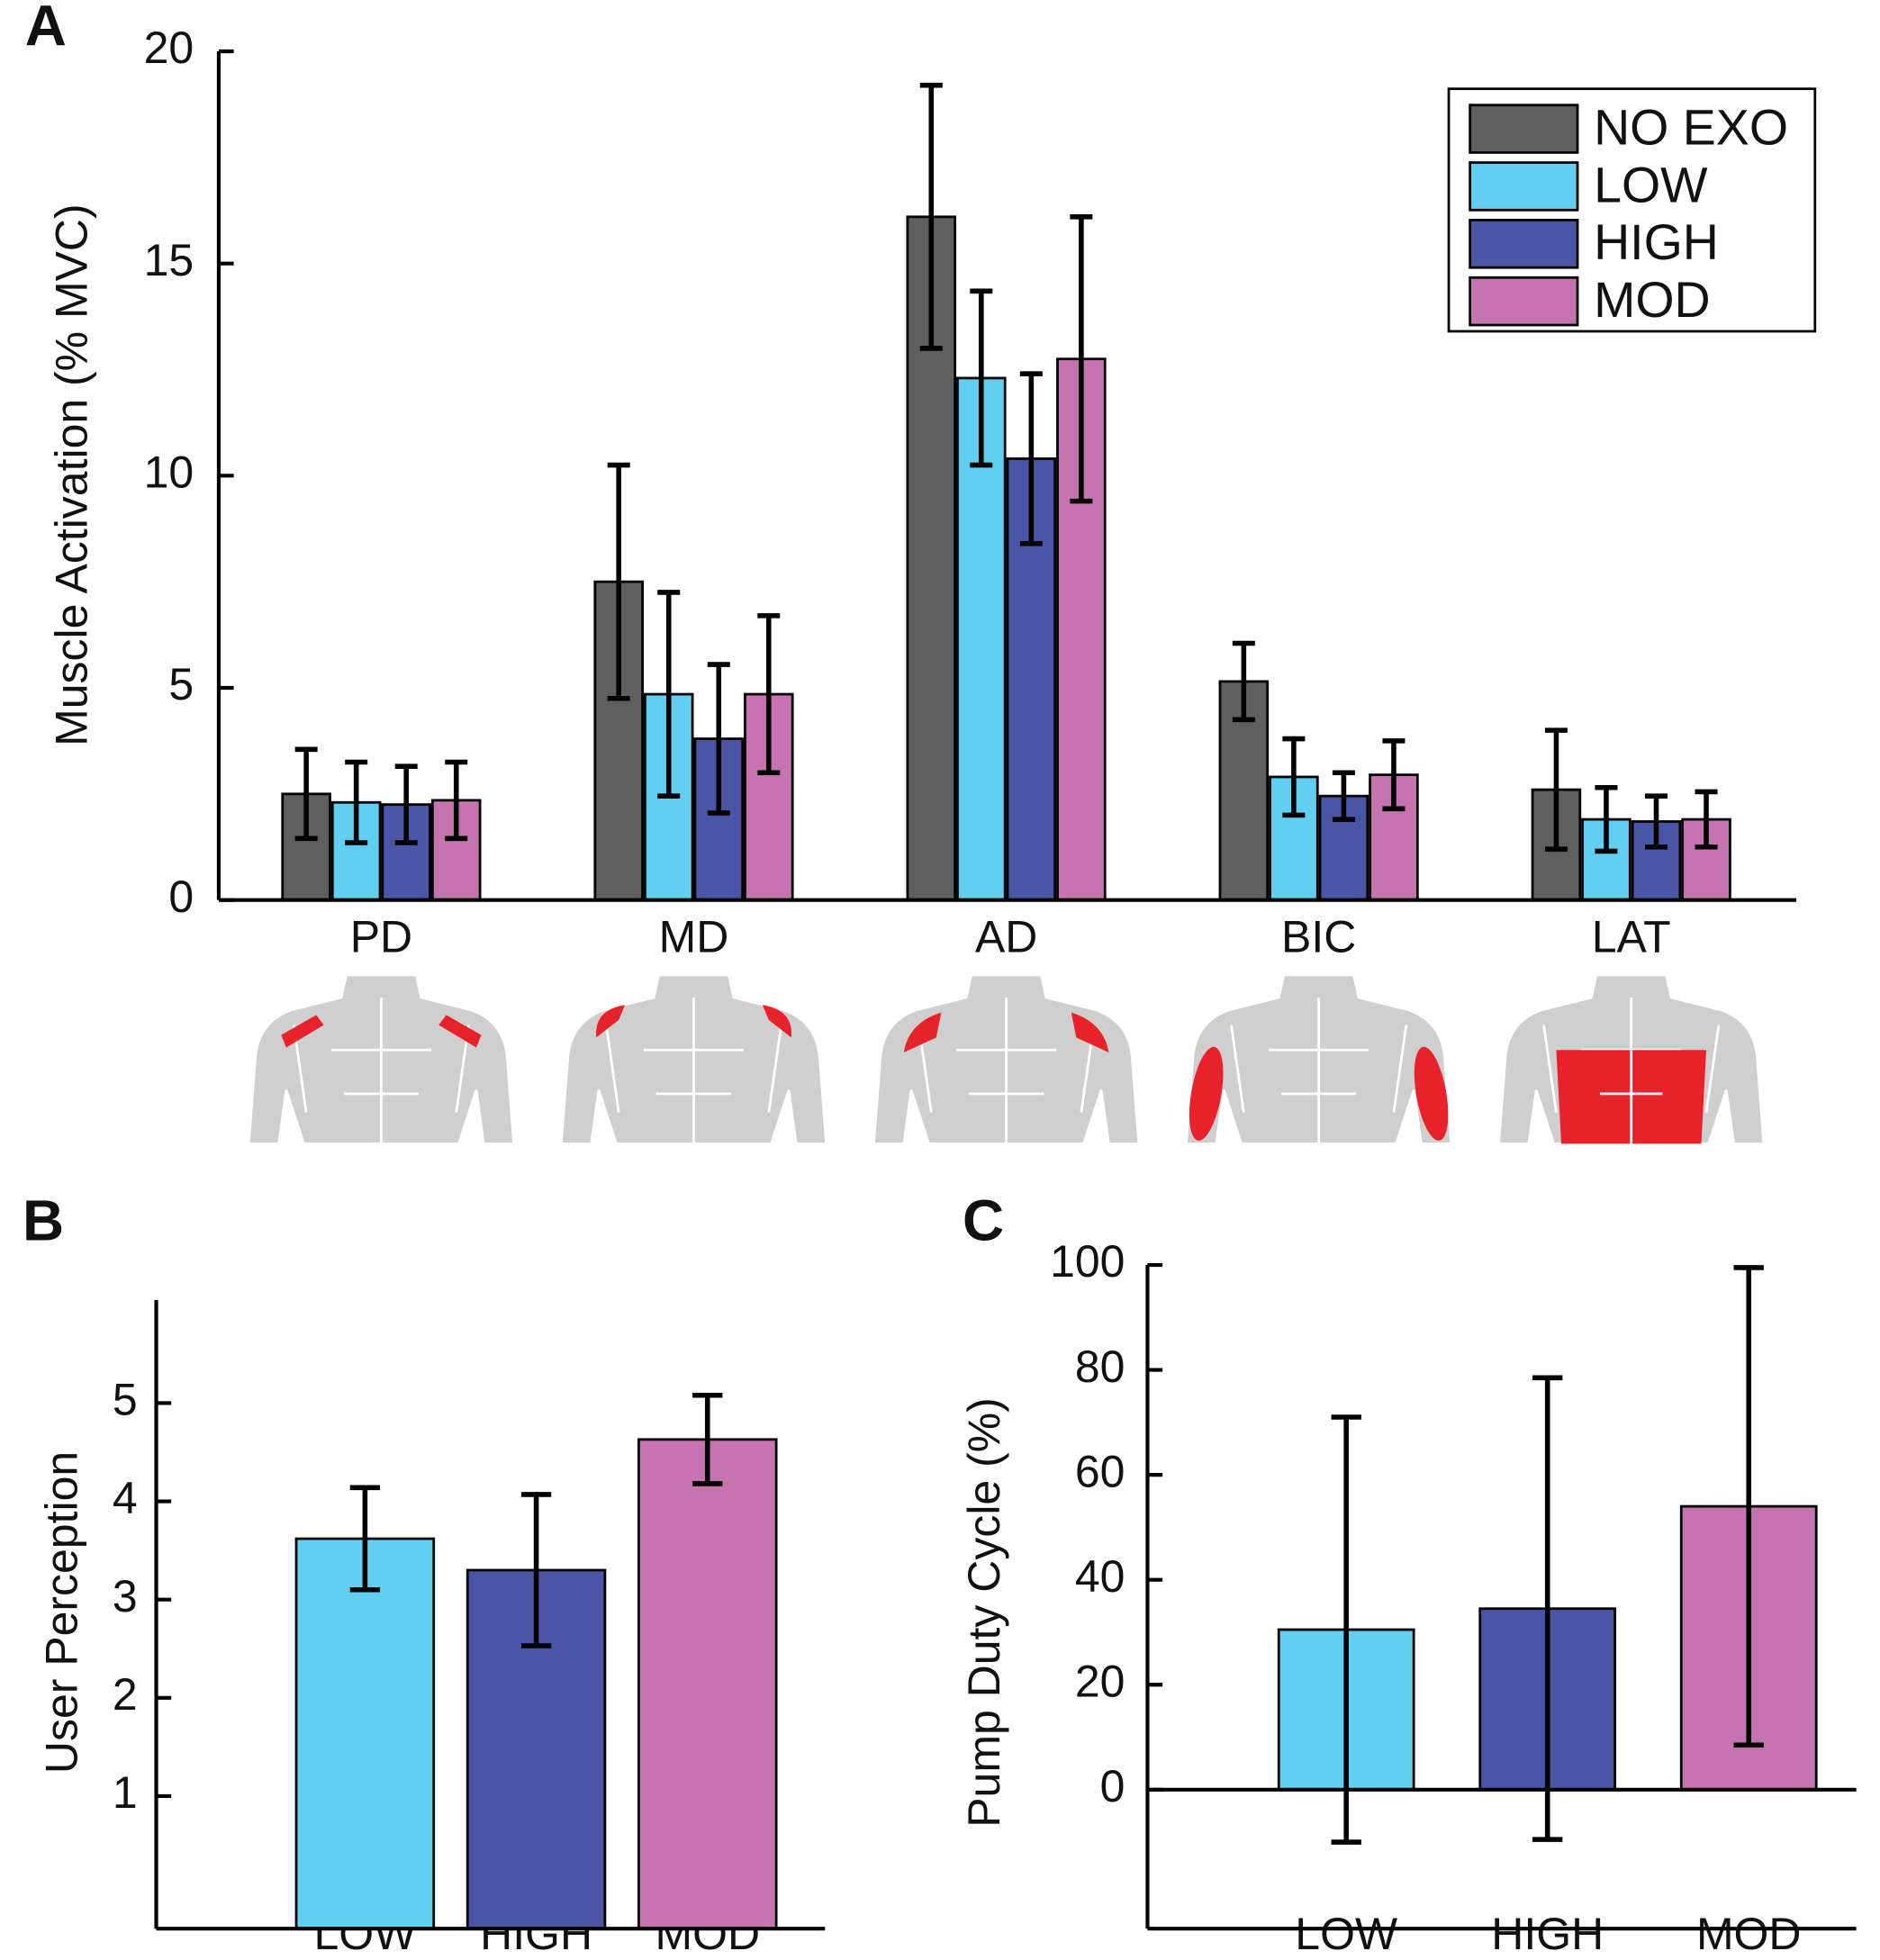 The height and width of the screenshot is (1960, 1880). I want to click on y-tick-label: 15, so click(169, 260).